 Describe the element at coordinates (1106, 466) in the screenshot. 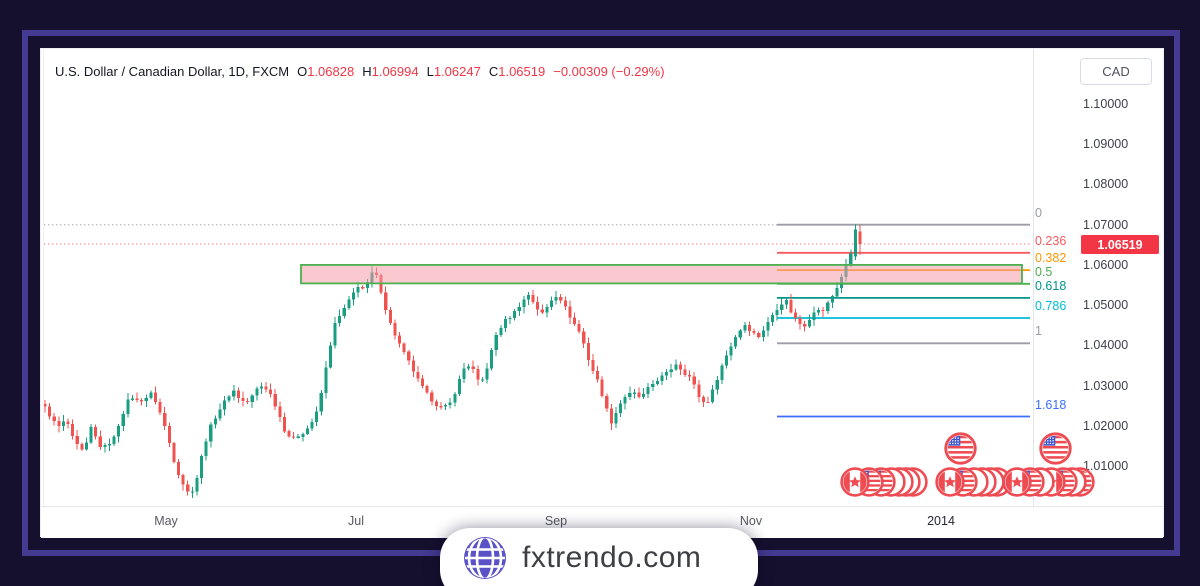

I see `price-axis-label: 1.01000` at that location.